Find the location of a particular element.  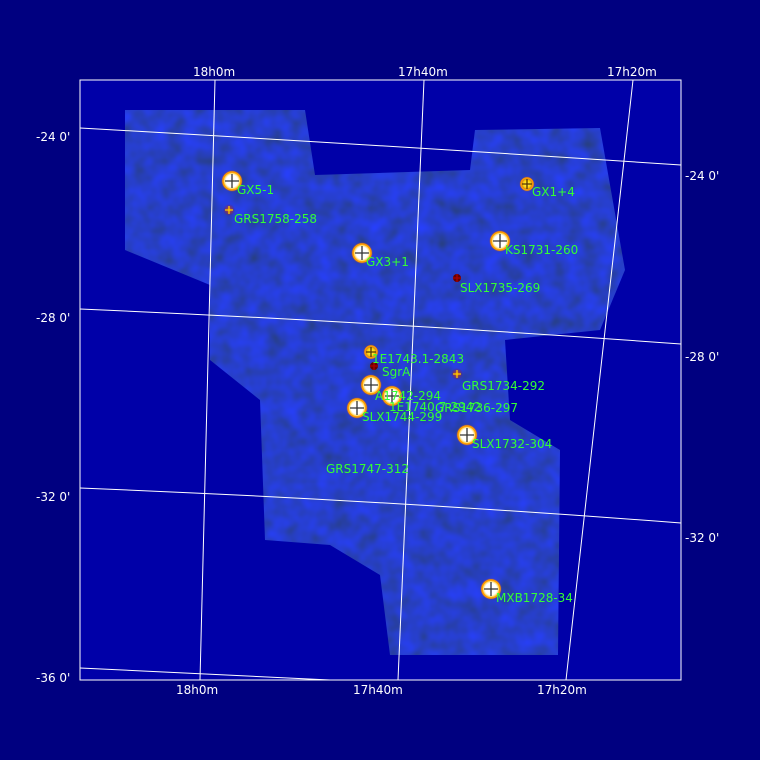

dec-left-tick: -28 0' is located at coordinates (53, 318).